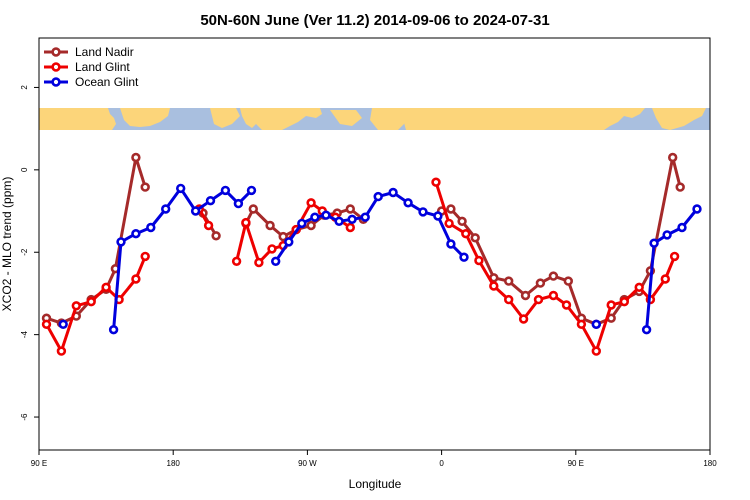 The image size is (750, 500). What do you see at coordinates (107, 82) in the screenshot?
I see `legend-label: Ocean Glint` at bounding box center [107, 82].